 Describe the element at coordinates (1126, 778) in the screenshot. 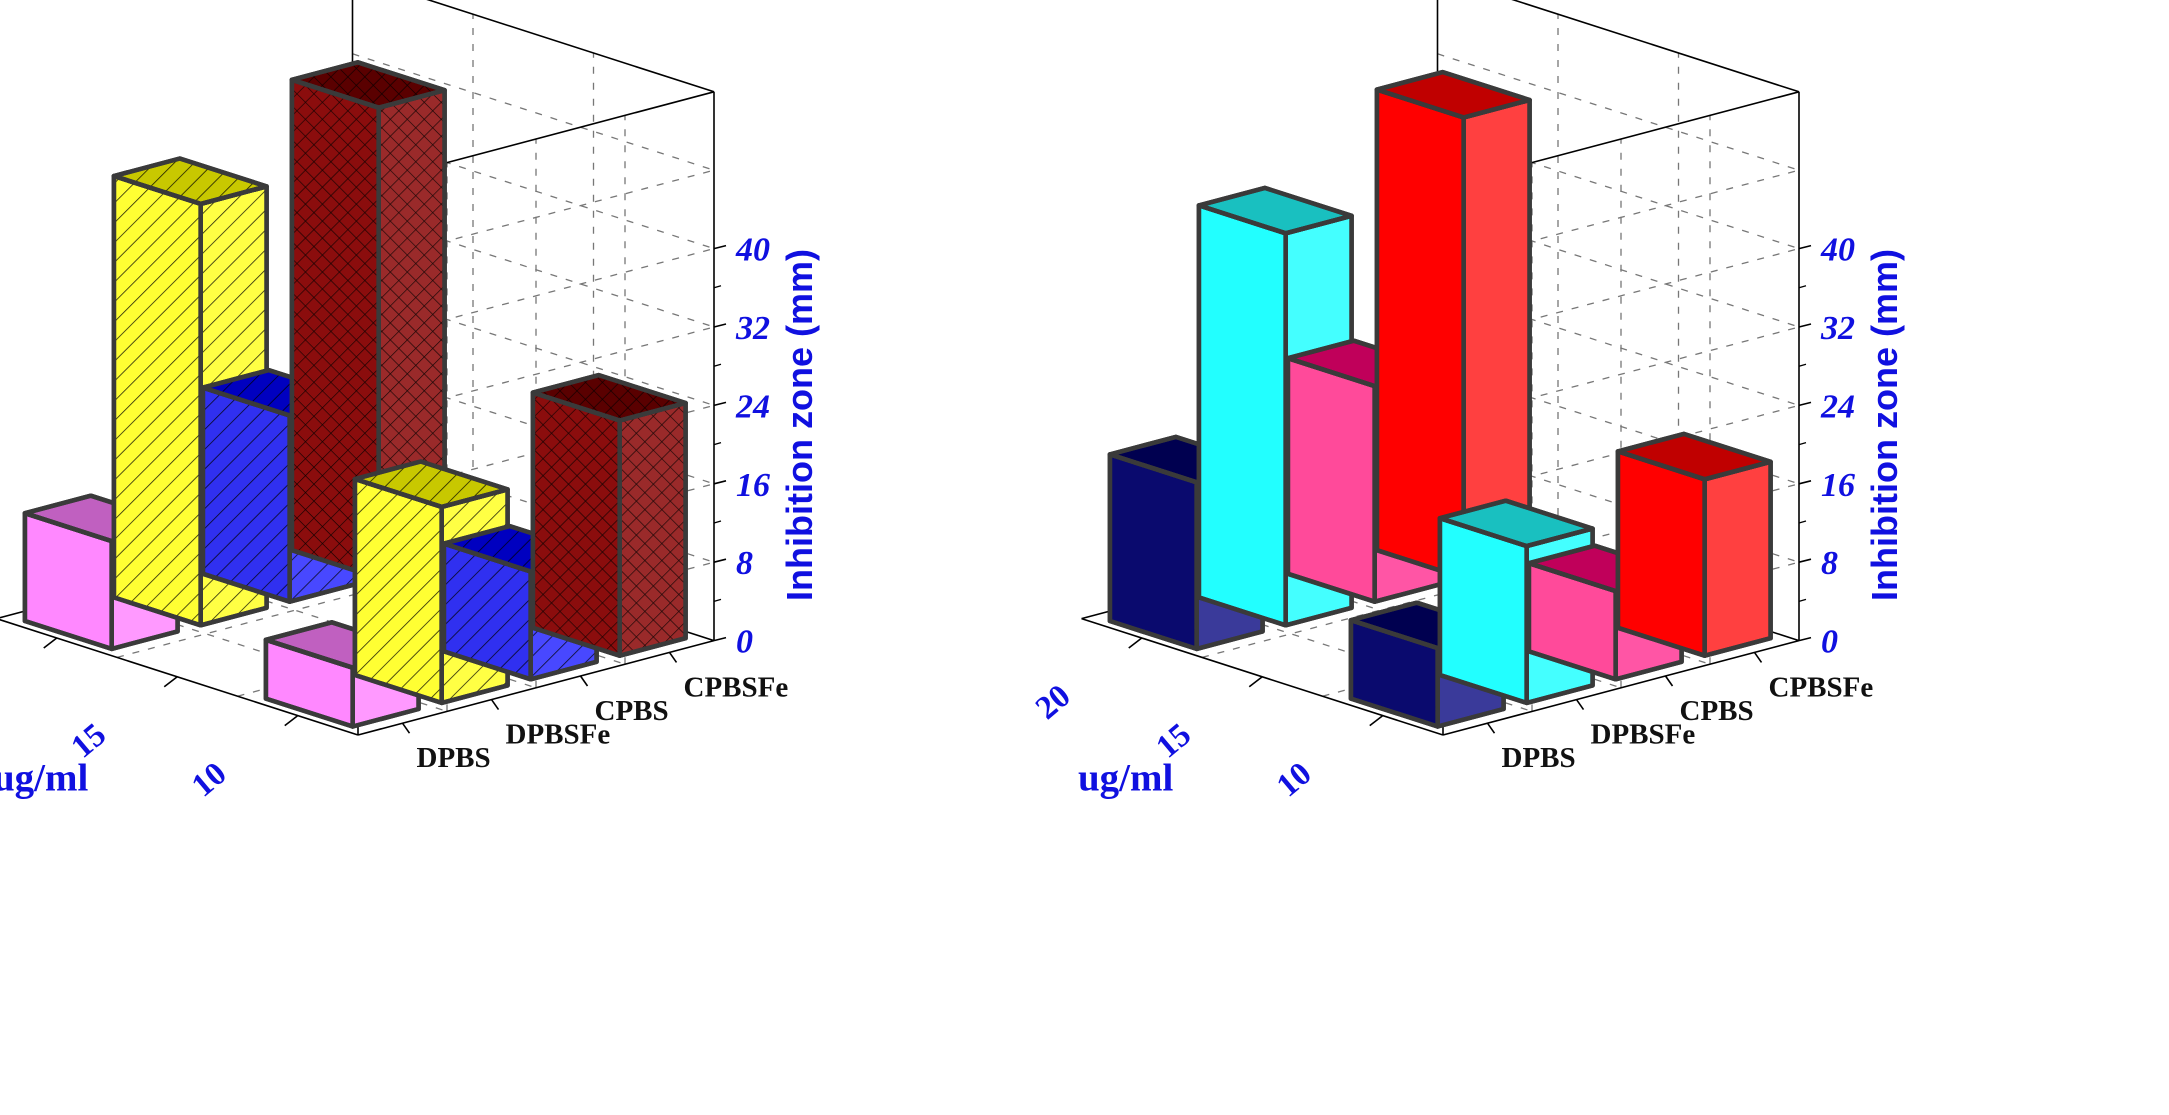

I see `x-axis-label: ug/ml` at that location.